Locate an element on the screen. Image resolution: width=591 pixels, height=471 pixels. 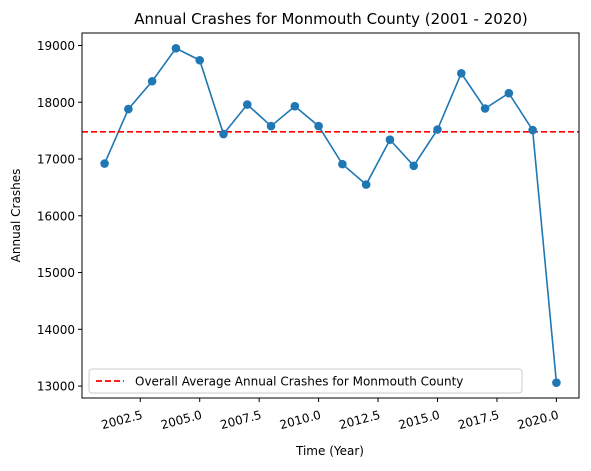
y-tick-label: 14000 is located at coordinates (56, 330).